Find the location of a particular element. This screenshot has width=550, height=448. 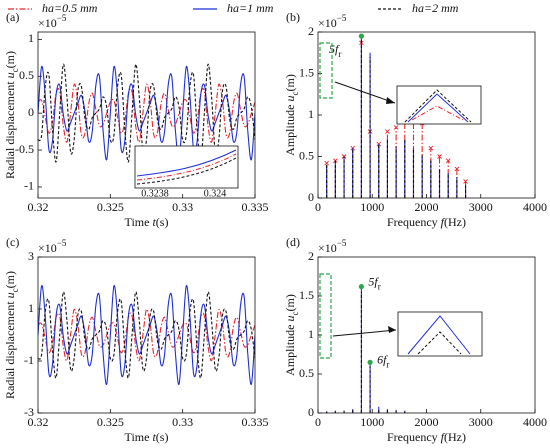

inset-tick-label: 0.324 is located at coordinates (215, 193).